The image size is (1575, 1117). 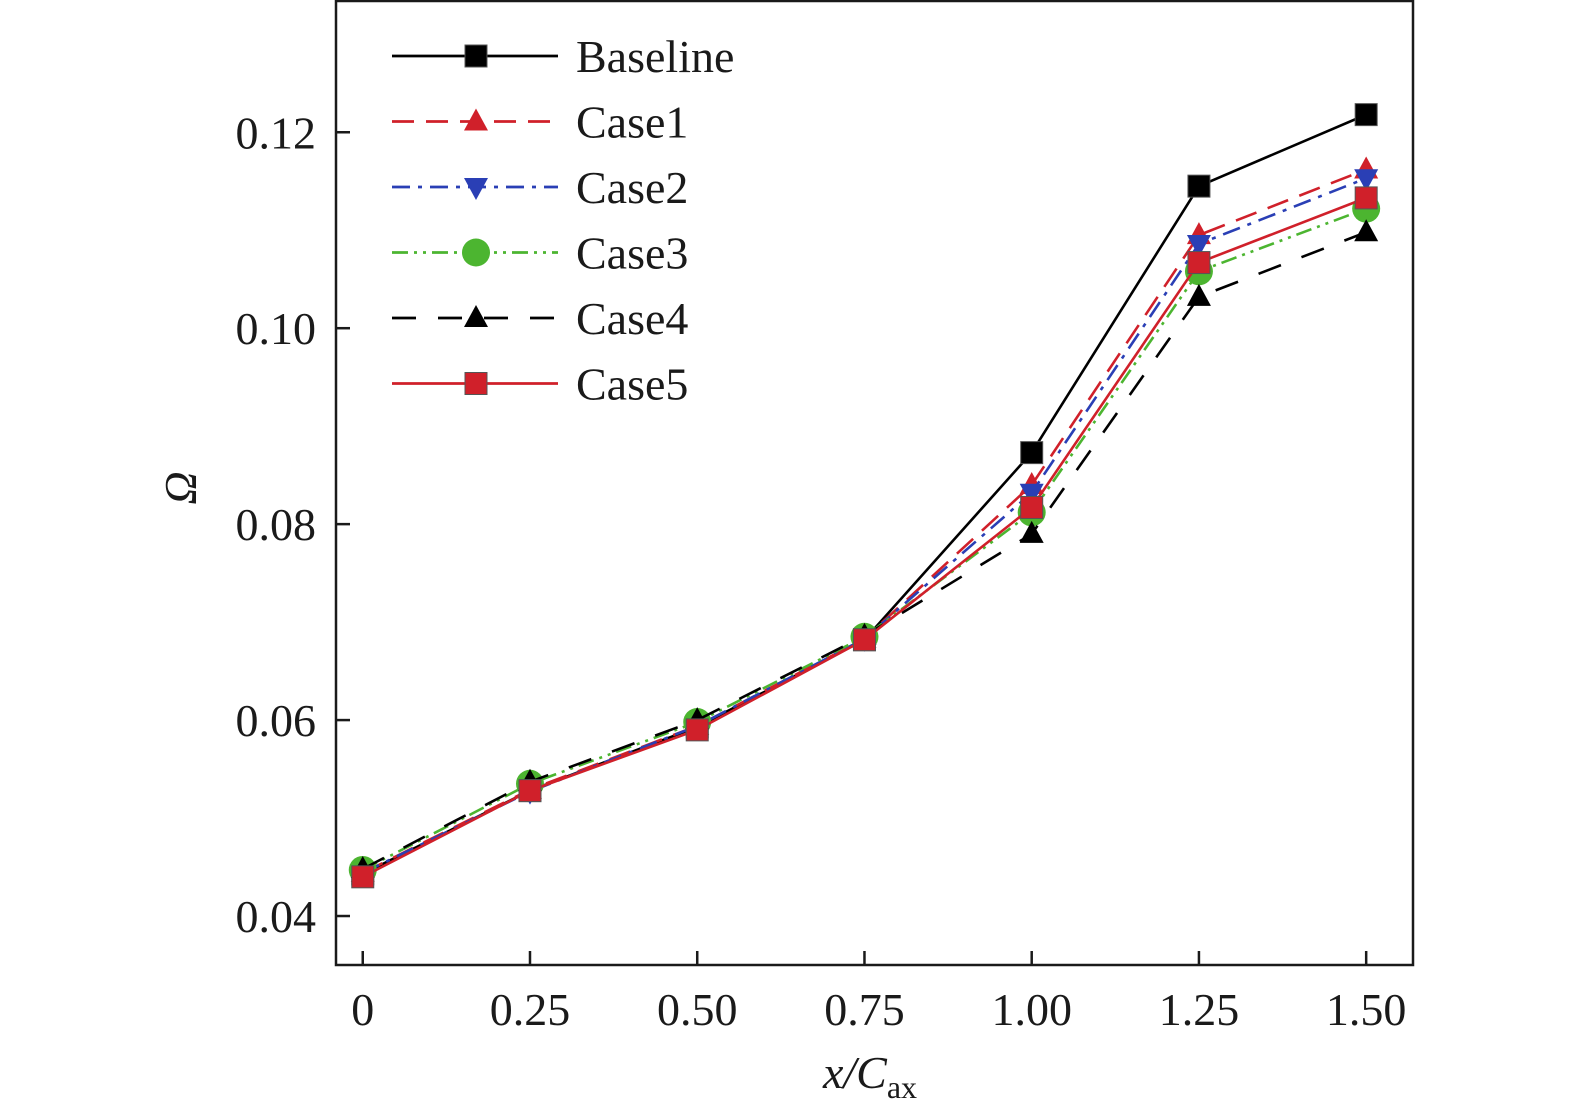 I want to click on legend-label: Case5, so click(x=632, y=384).